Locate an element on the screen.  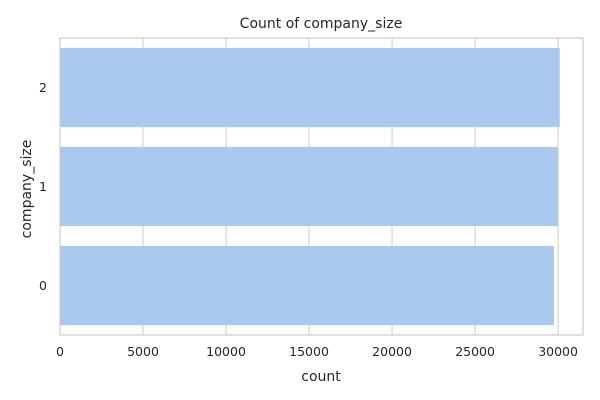
chart-title: Count of company_size is located at coordinates (321, 24).